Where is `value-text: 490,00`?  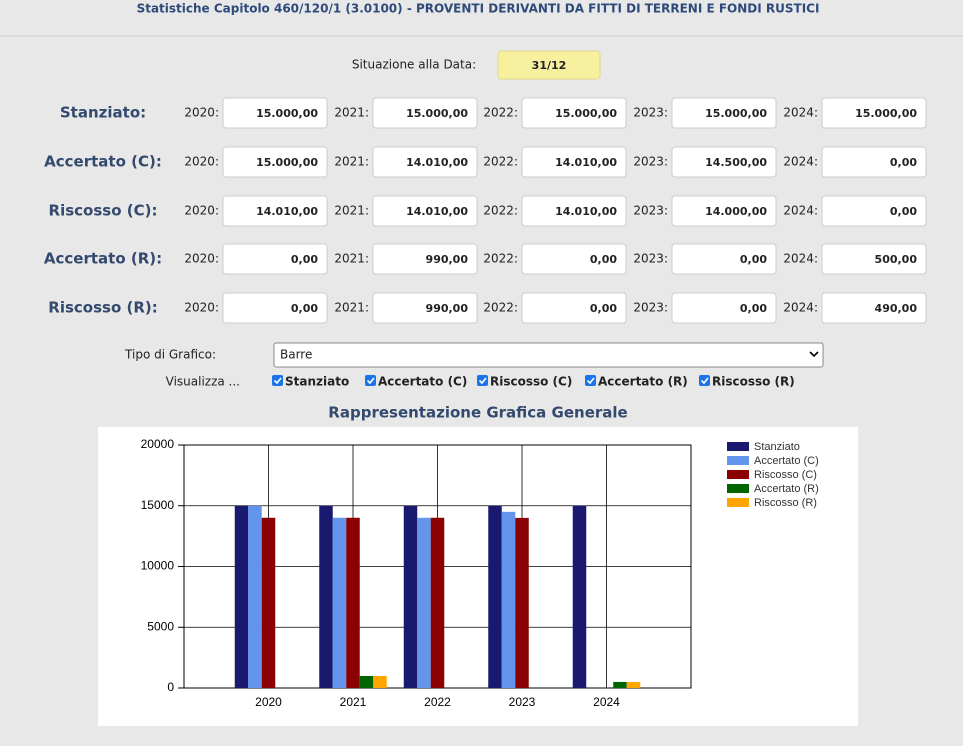 value-text: 490,00 is located at coordinates (896, 308).